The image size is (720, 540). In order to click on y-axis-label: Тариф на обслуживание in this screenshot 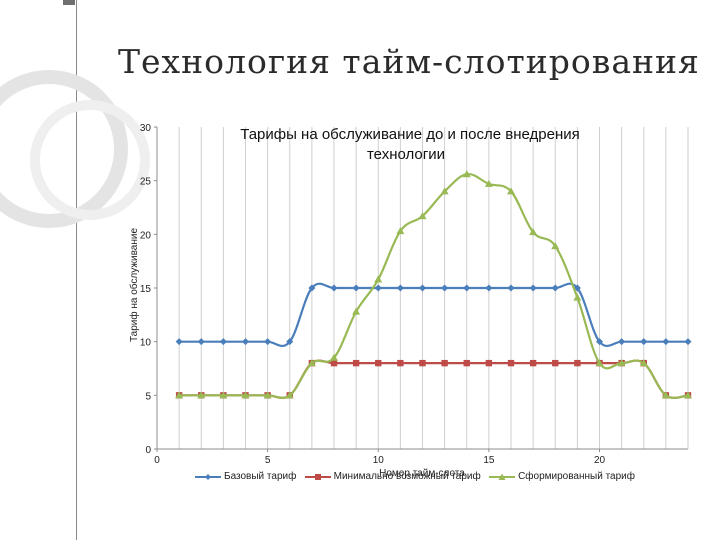, I will do `click(134, 285)`.